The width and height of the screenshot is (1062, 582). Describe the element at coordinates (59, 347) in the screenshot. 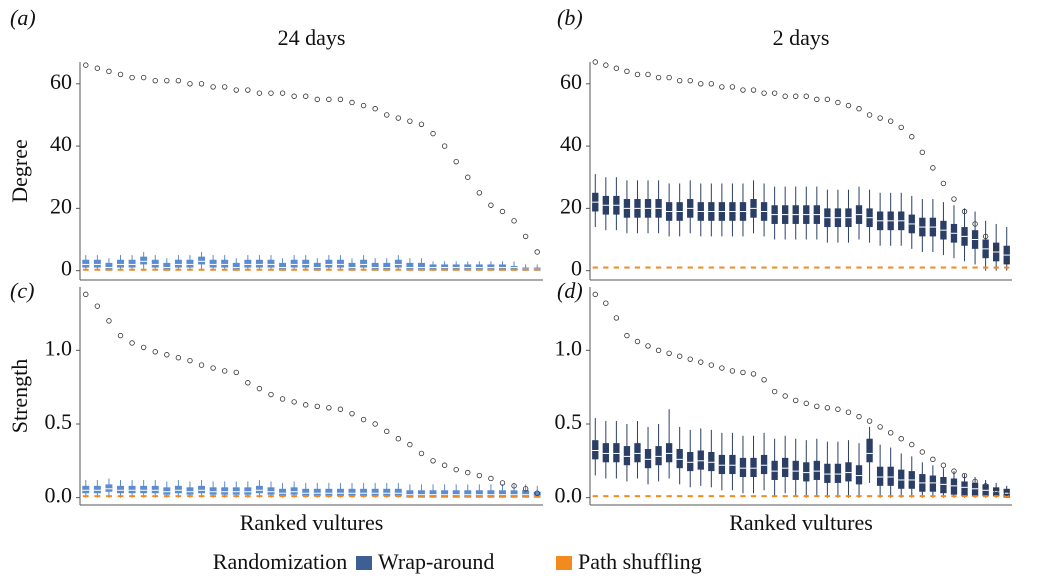

I see `y-tick-label: 1.0` at that location.